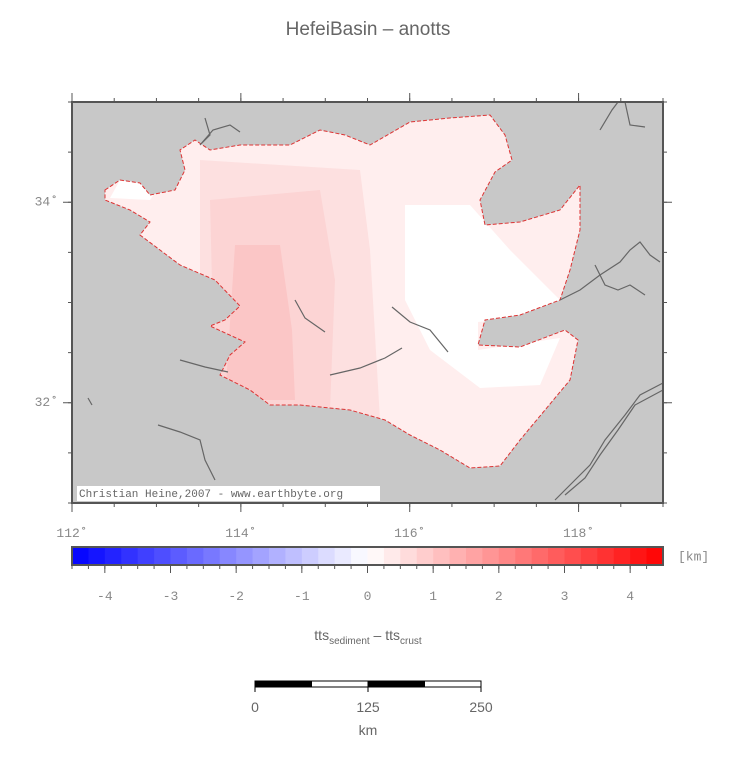 The image size is (731, 757). I want to click on scalebar-tick-label: 125, so click(368, 707).